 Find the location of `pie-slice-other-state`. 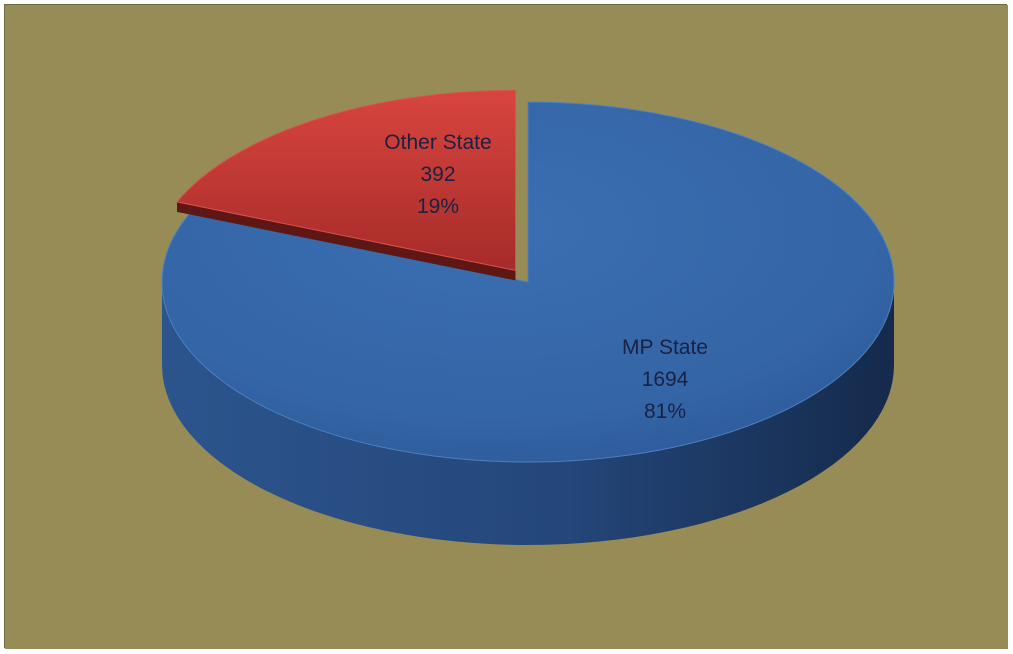

pie-slice-other-state is located at coordinates (346, 185).